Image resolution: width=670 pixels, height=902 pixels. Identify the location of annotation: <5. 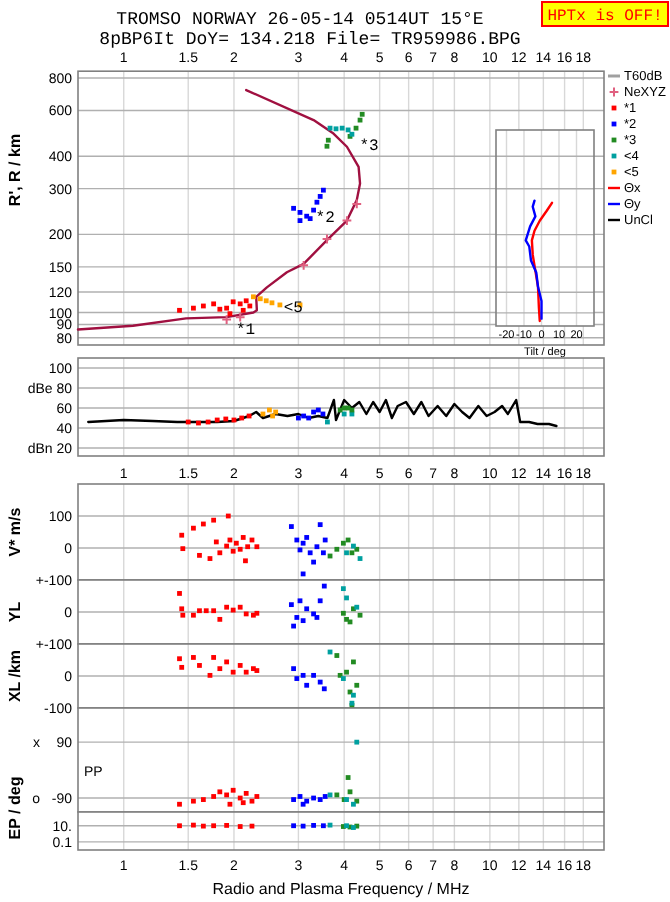
(293, 308).